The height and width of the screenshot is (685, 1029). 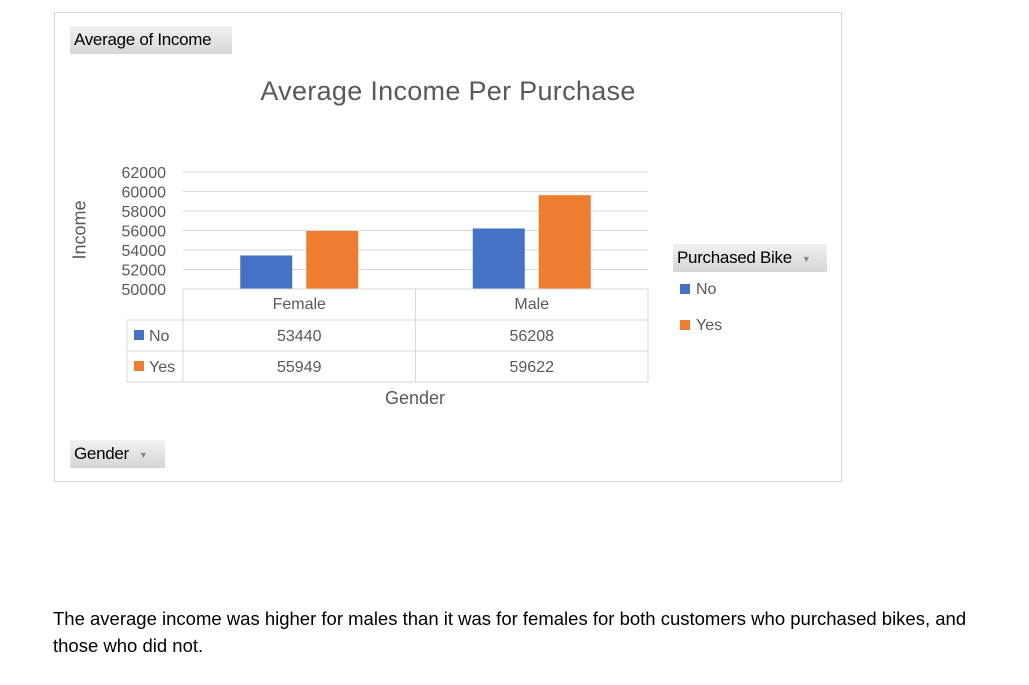 I want to click on data-label: 55949, so click(x=299, y=367).